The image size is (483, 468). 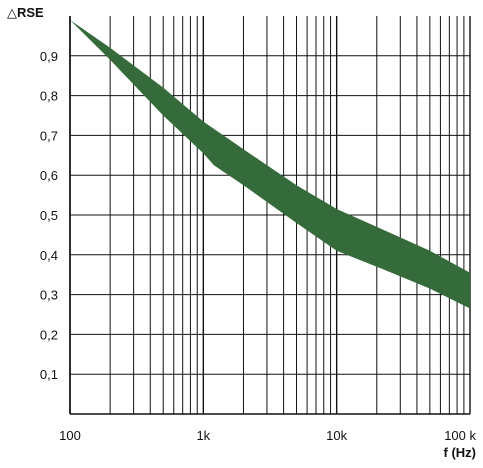 What do you see at coordinates (25, 12) in the screenshot?
I see `y-axis-label: △RSE` at bounding box center [25, 12].